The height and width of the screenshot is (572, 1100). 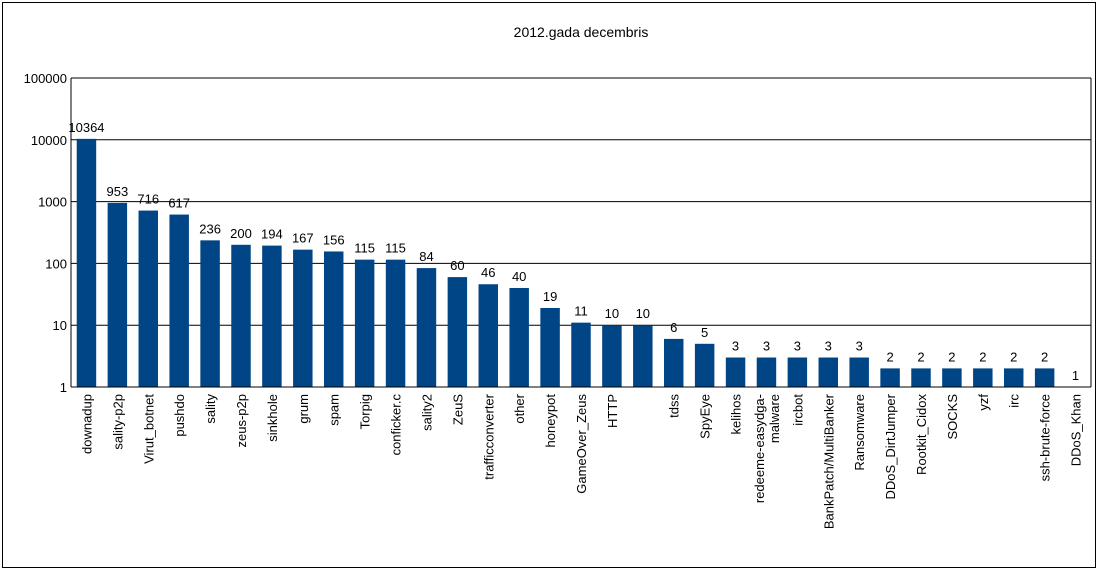 What do you see at coordinates (581, 32) in the screenshot?
I see `chart-title: 2012.gada decembris` at bounding box center [581, 32].